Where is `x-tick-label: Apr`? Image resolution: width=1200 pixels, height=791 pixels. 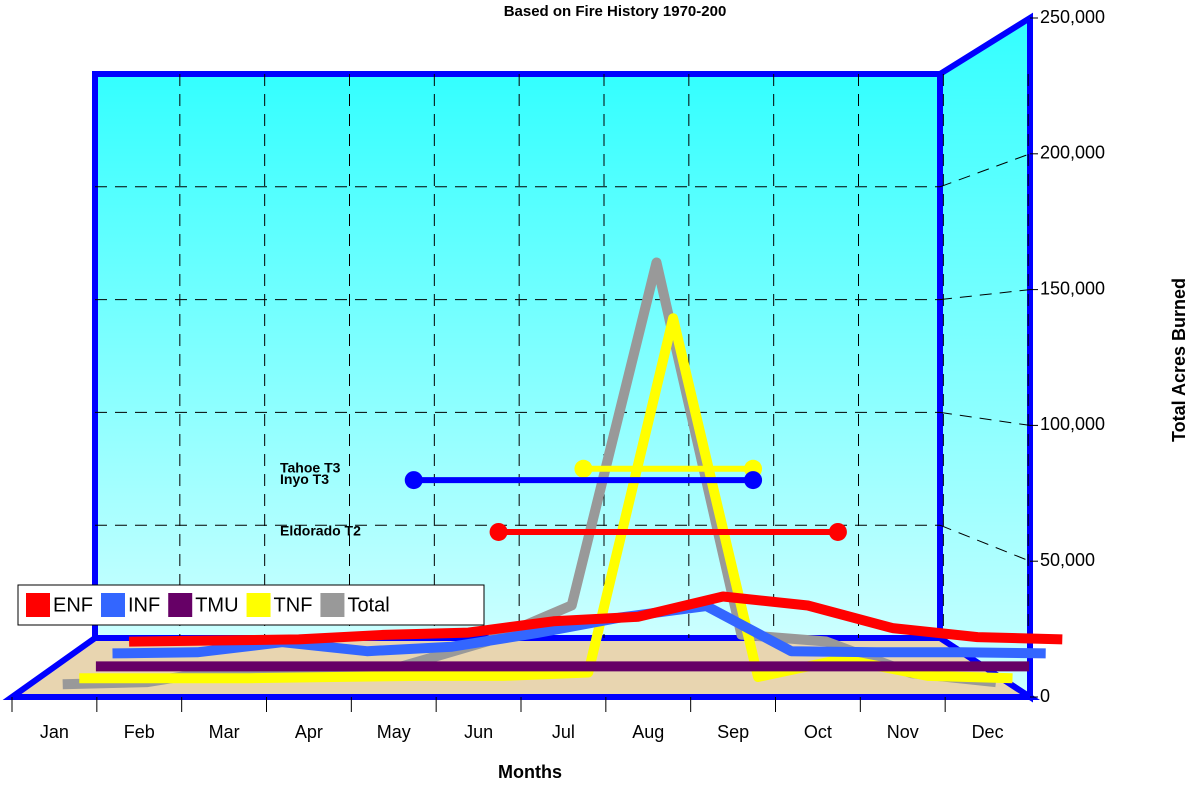 x-tick-label: Apr is located at coordinates (309, 732).